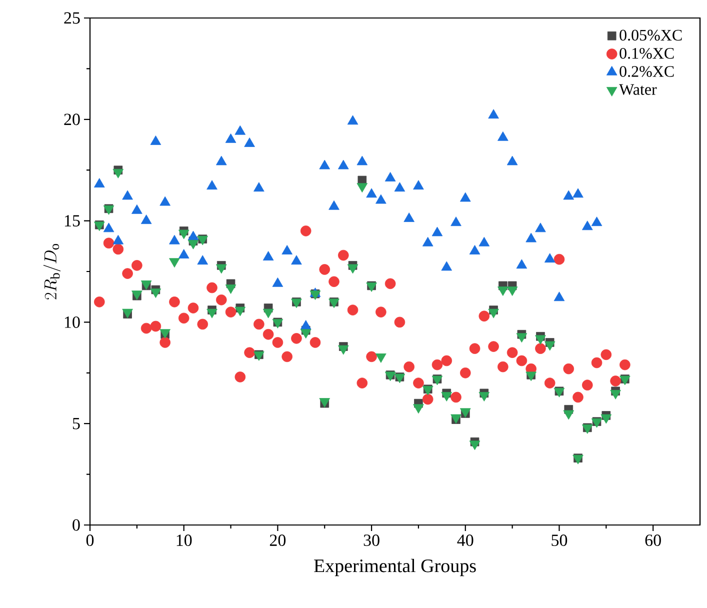 This screenshot has width=707, height=608. I want to click on x-tick-label: 50, so click(560, 540).